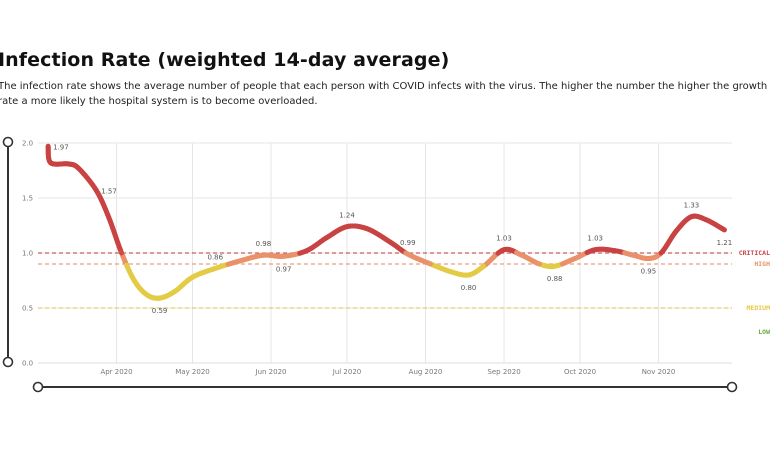 The image size is (780, 470). Describe the element at coordinates (759, 308) in the screenshot. I see `zone-label-medium: MEDIUM` at that location.